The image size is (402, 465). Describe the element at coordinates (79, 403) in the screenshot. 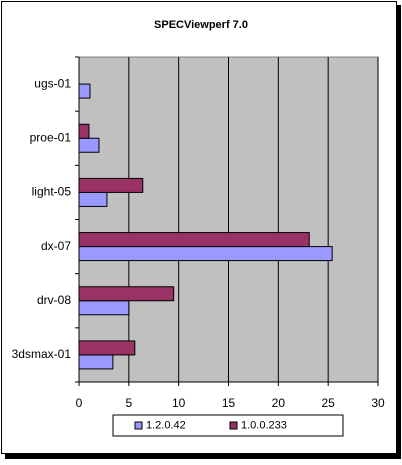

I see `x-tick-label: 0` at that location.